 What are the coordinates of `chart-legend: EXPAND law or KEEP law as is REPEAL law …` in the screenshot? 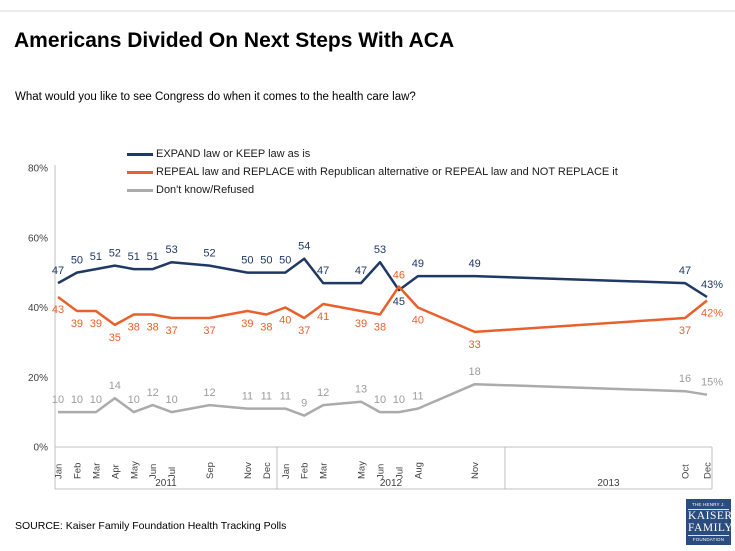 It's located at (372, 172).